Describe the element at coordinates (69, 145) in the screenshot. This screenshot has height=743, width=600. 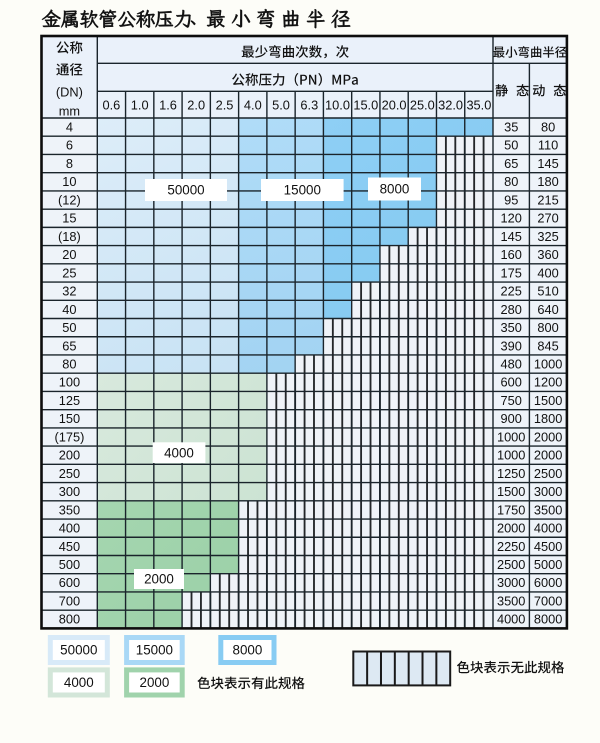
I see `svg-text: 6` at that location.